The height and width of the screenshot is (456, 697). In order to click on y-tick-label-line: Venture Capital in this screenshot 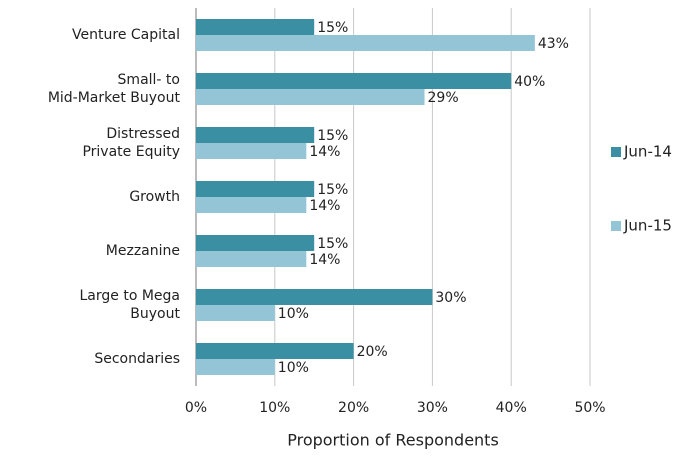, I will do `click(126, 35)`.